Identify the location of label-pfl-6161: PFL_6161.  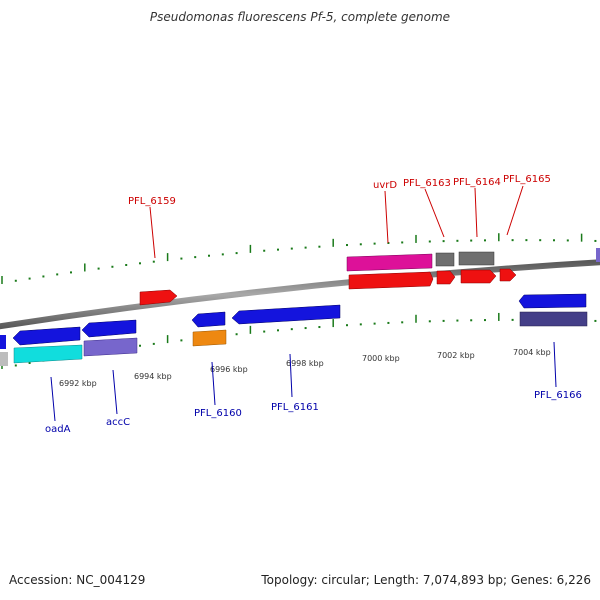
(295, 407).